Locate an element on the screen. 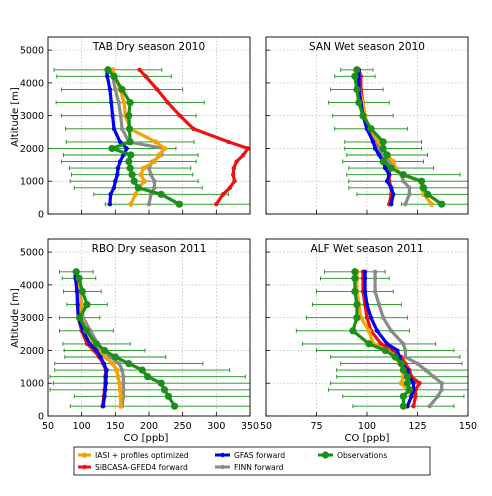 This screenshot has width=492, height=496. tick-label-y: 4000 is located at coordinates (32, 83).